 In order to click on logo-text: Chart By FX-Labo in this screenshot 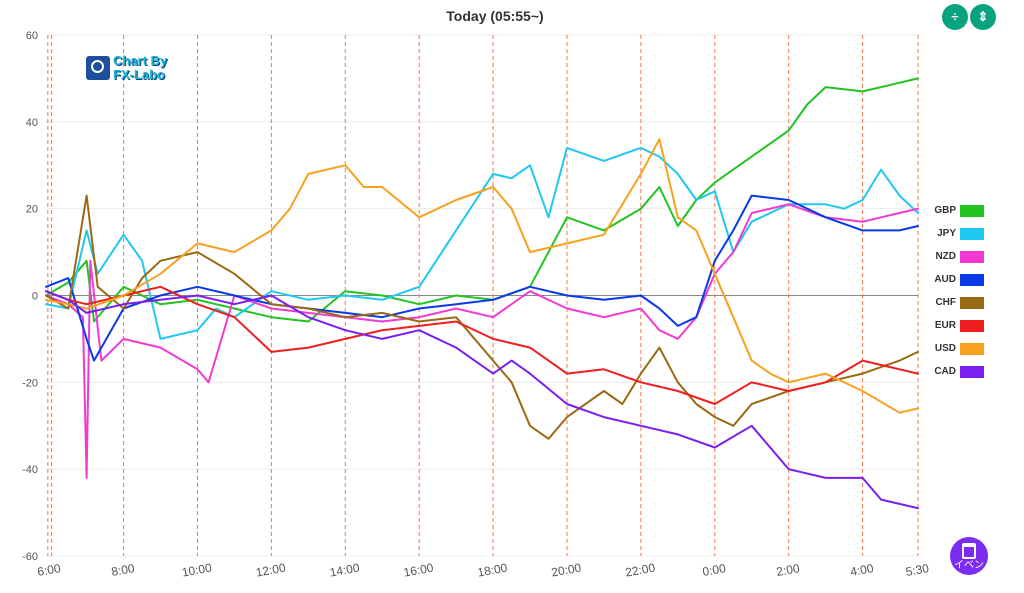, I will do `click(163, 68)`.